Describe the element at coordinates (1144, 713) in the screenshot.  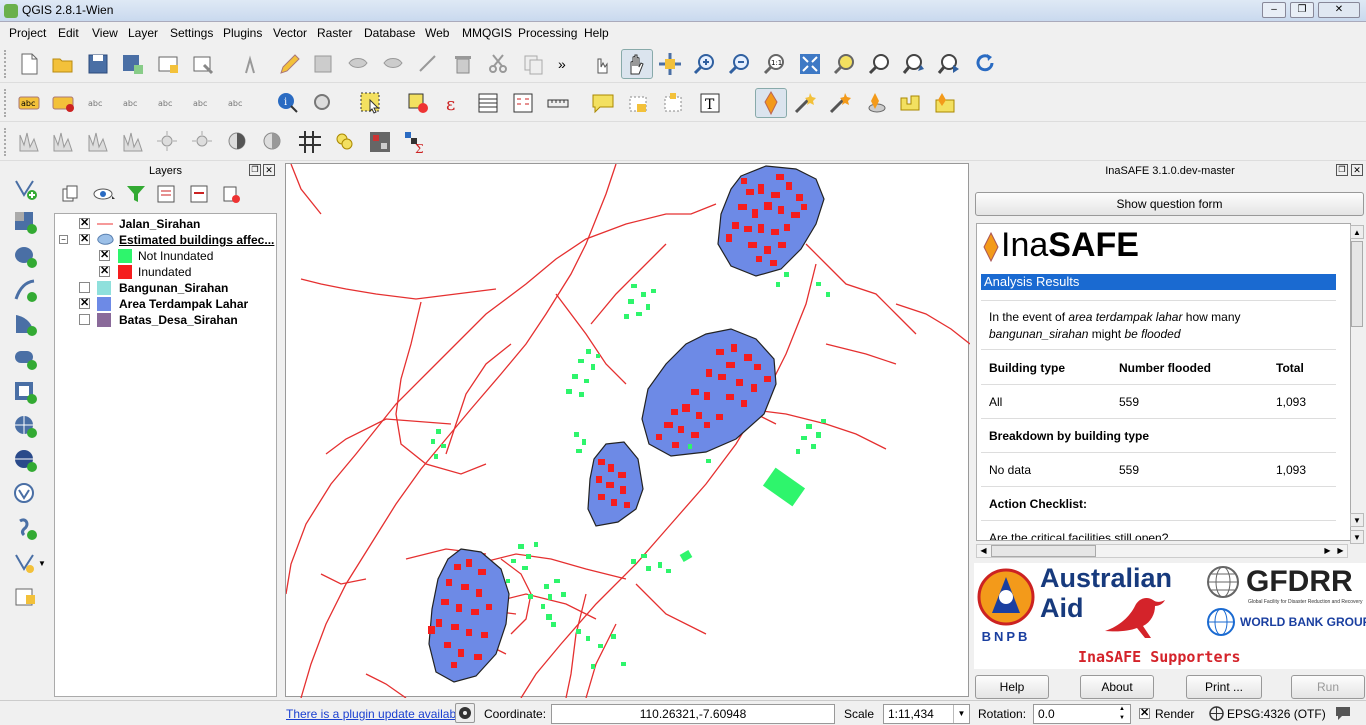
I see `render-checkbox: ✕` at that location.